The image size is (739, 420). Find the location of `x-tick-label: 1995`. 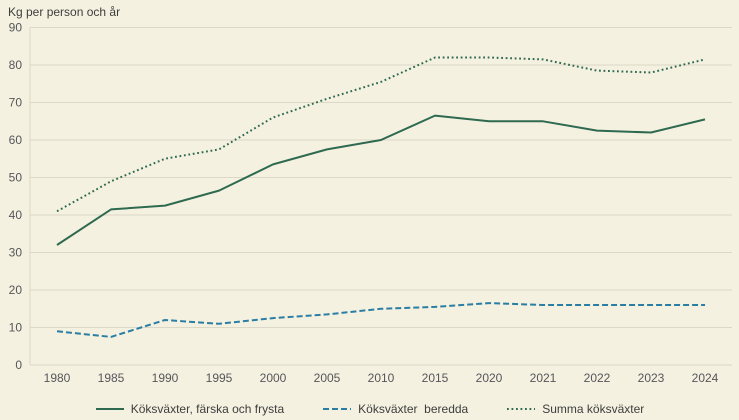

x-tick-label: 1995 is located at coordinates (219, 378).